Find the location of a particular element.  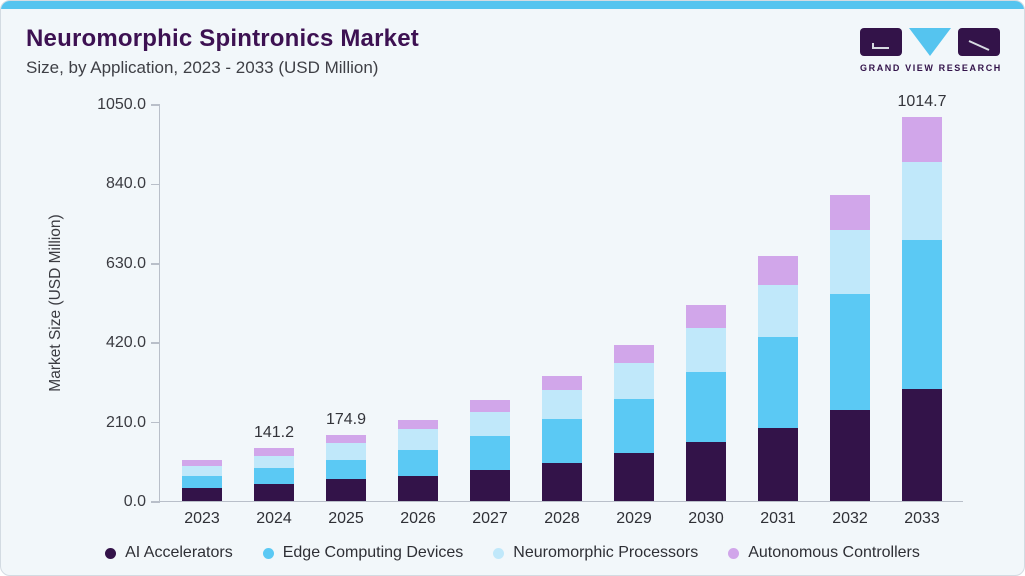

bar-2023 is located at coordinates (202, 480).